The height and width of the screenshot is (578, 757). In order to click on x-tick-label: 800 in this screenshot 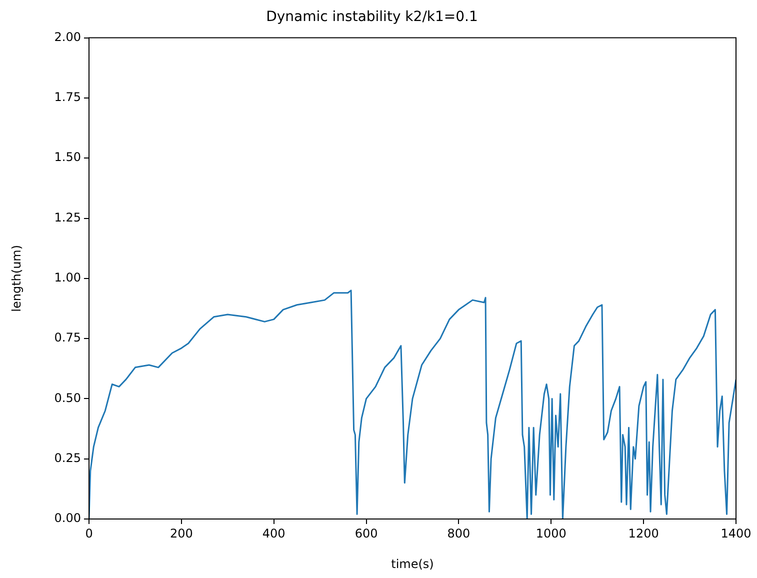, I will do `click(458, 533)`.